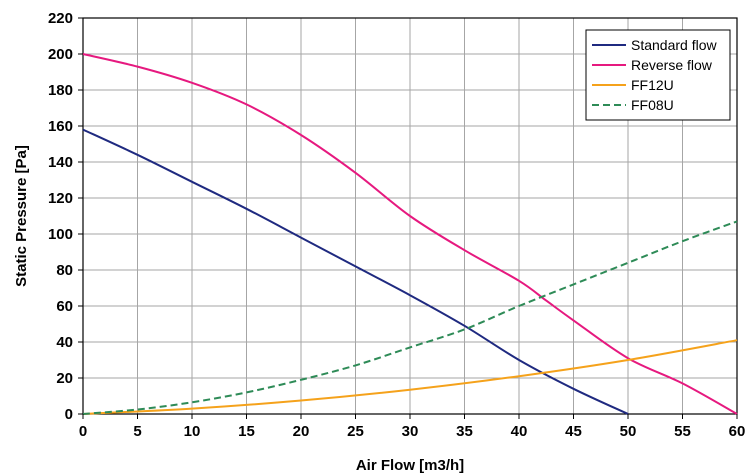 This screenshot has width=748, height=474. What do you see at coordinates (737, 431) in the screenshot?
I see `x-tick-label: 60` at bounding box center [737, 431].